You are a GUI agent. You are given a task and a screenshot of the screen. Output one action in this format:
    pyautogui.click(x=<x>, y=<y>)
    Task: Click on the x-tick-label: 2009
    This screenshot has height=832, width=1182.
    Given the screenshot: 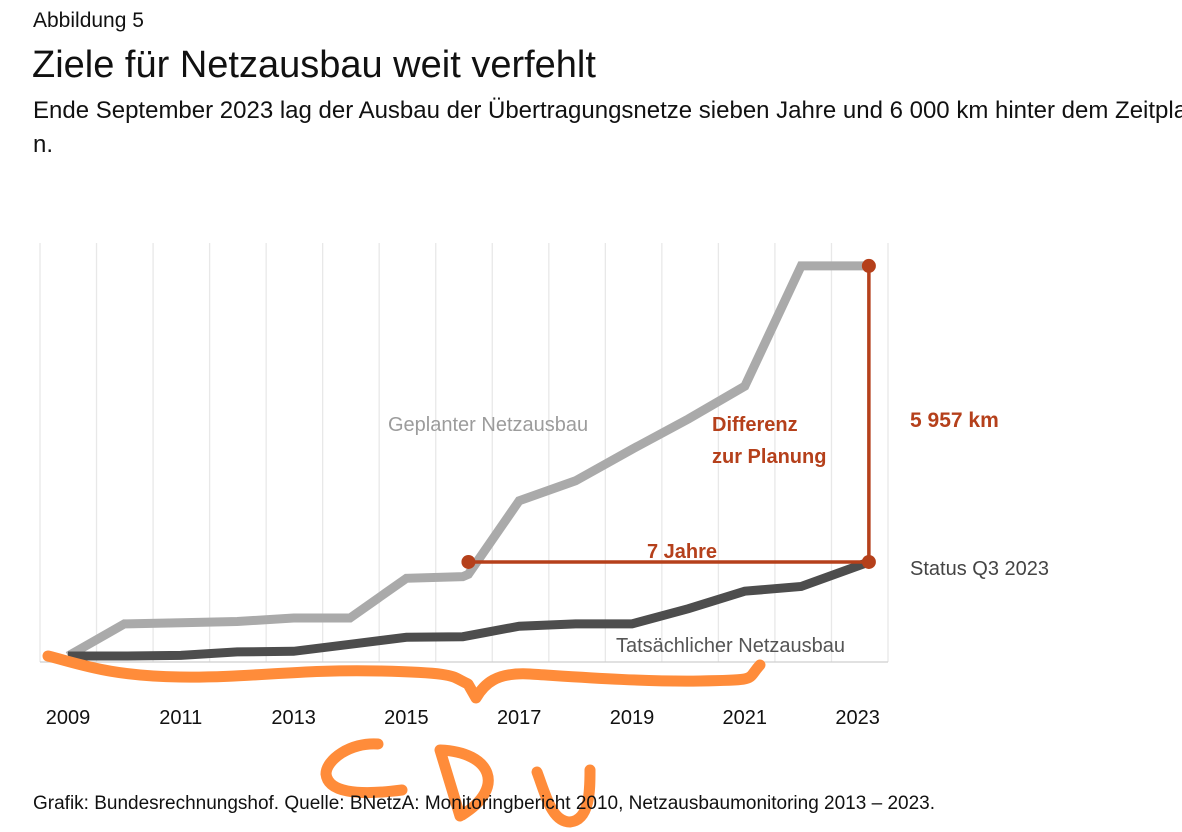 What is the action you would take?
    pyautogui.click(x=68, y=718)
    